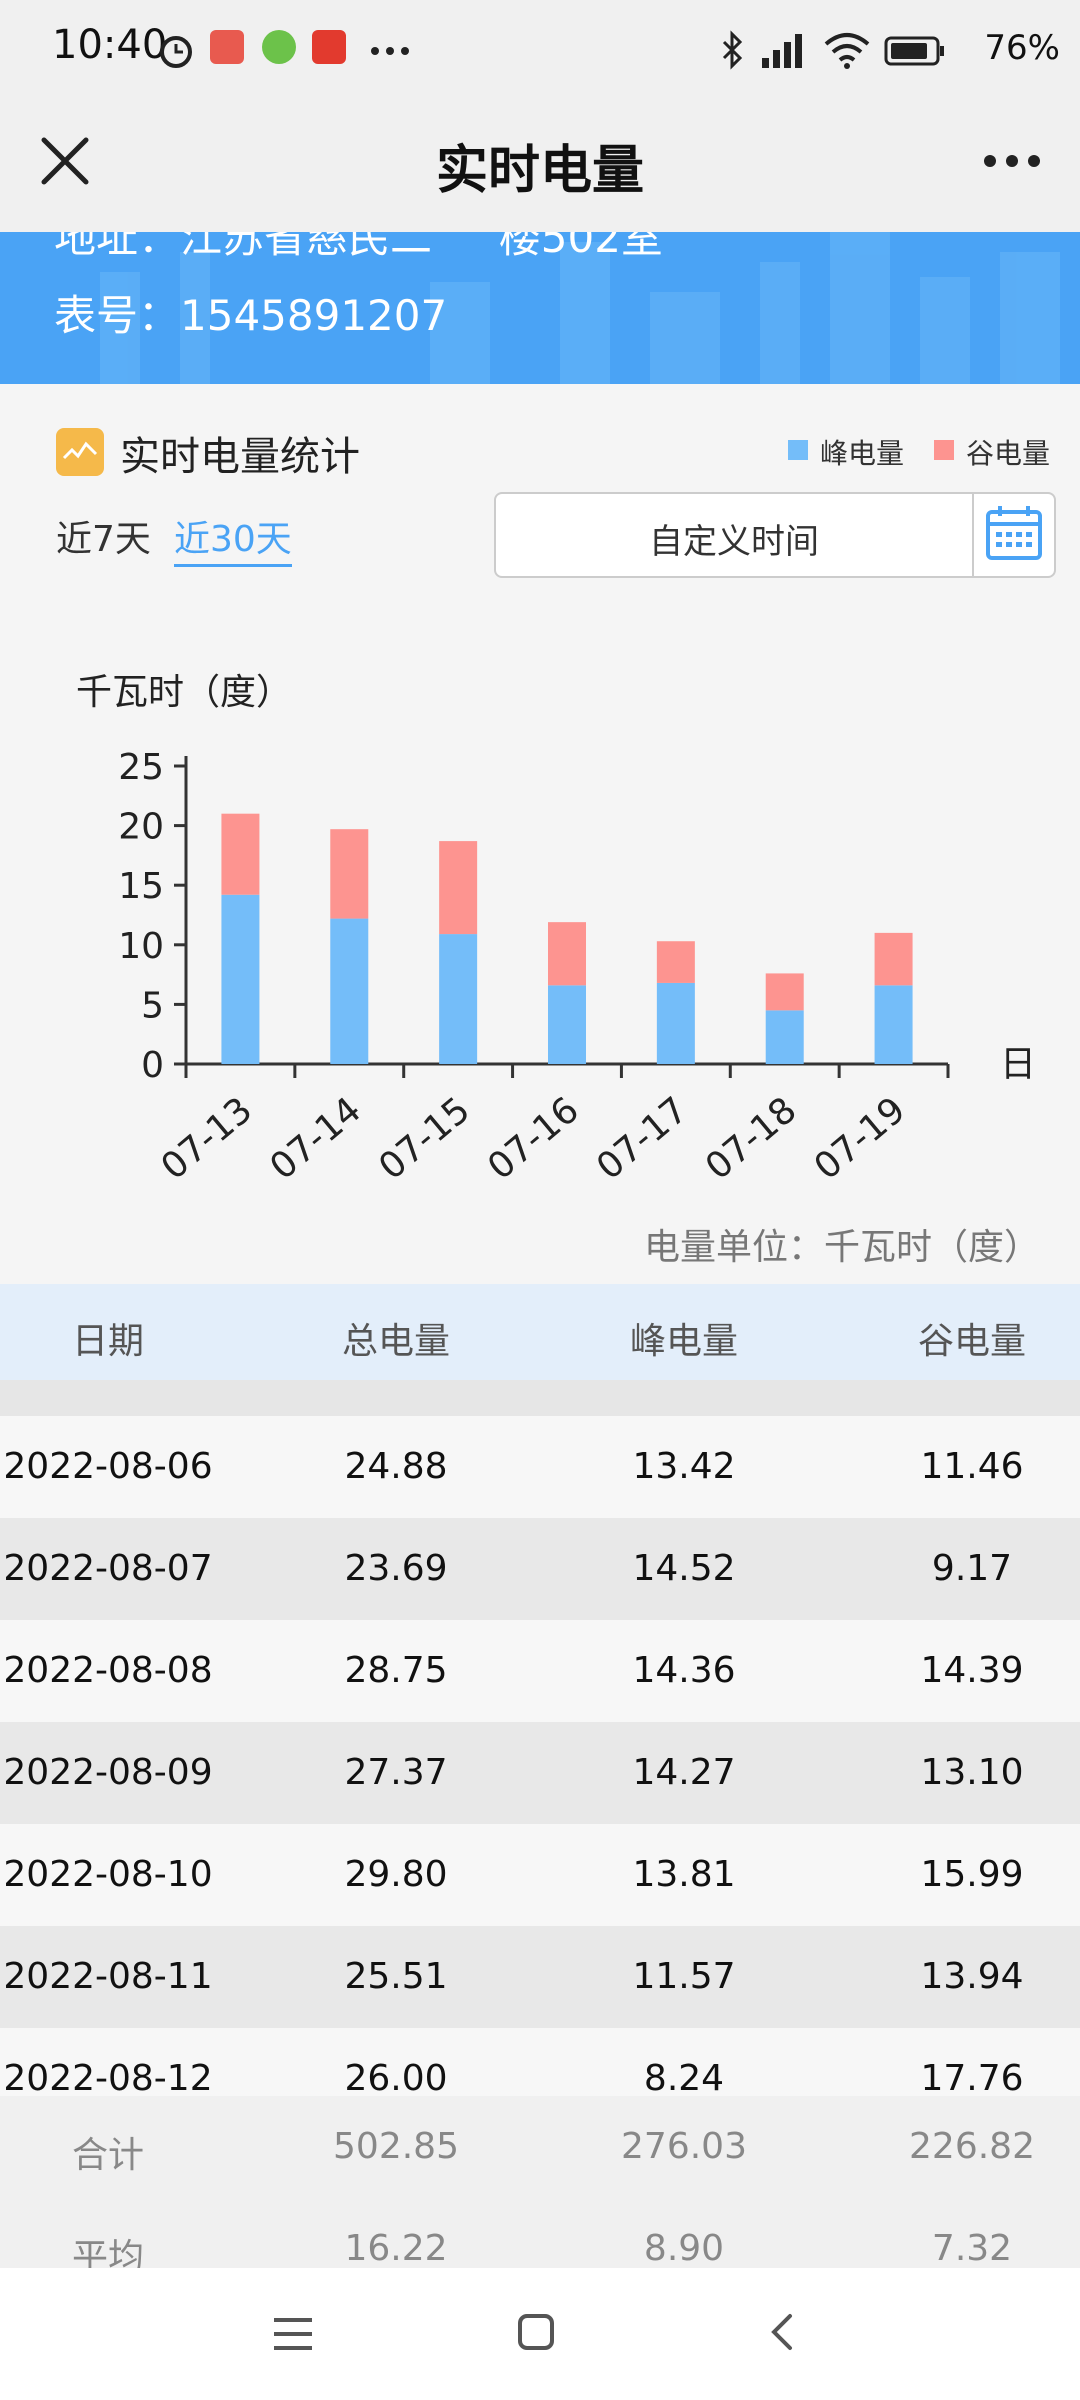 The image size is (1080, 2400). What do you see at coordinates (396, 1466) in the screenshot?
I see `cell-total: 24.88` at bounding box center [396, 1466].